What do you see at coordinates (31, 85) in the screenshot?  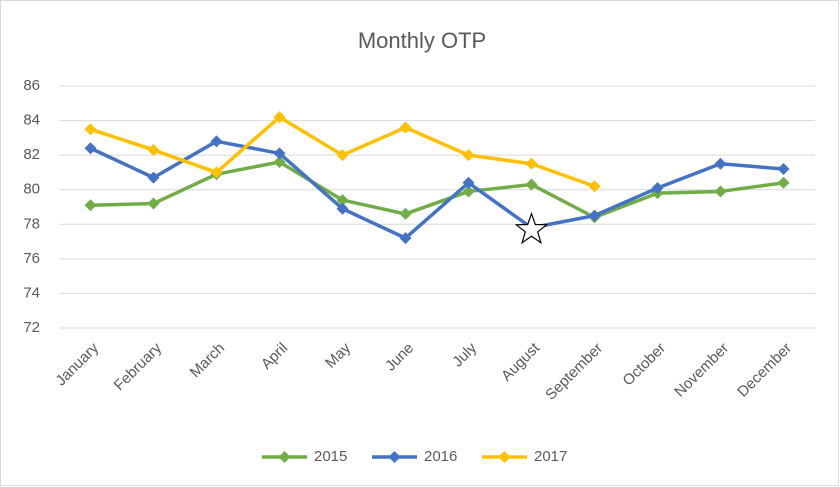 I see `y-tick-label: 86` at bounding box center [31, 85].